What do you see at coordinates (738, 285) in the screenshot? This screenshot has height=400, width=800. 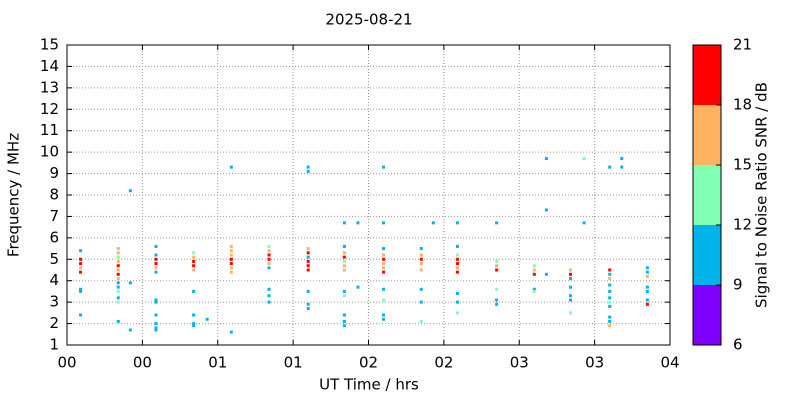 I see `colorbar-tick-label: 9` at bounding box center [738, 285].